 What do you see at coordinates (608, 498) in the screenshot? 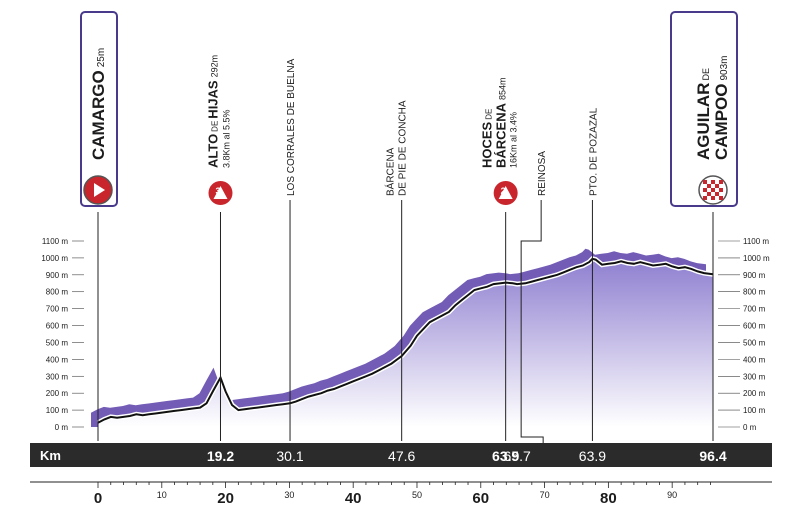
I see `x-tick-label: 80` at bounding box center [608, 498].